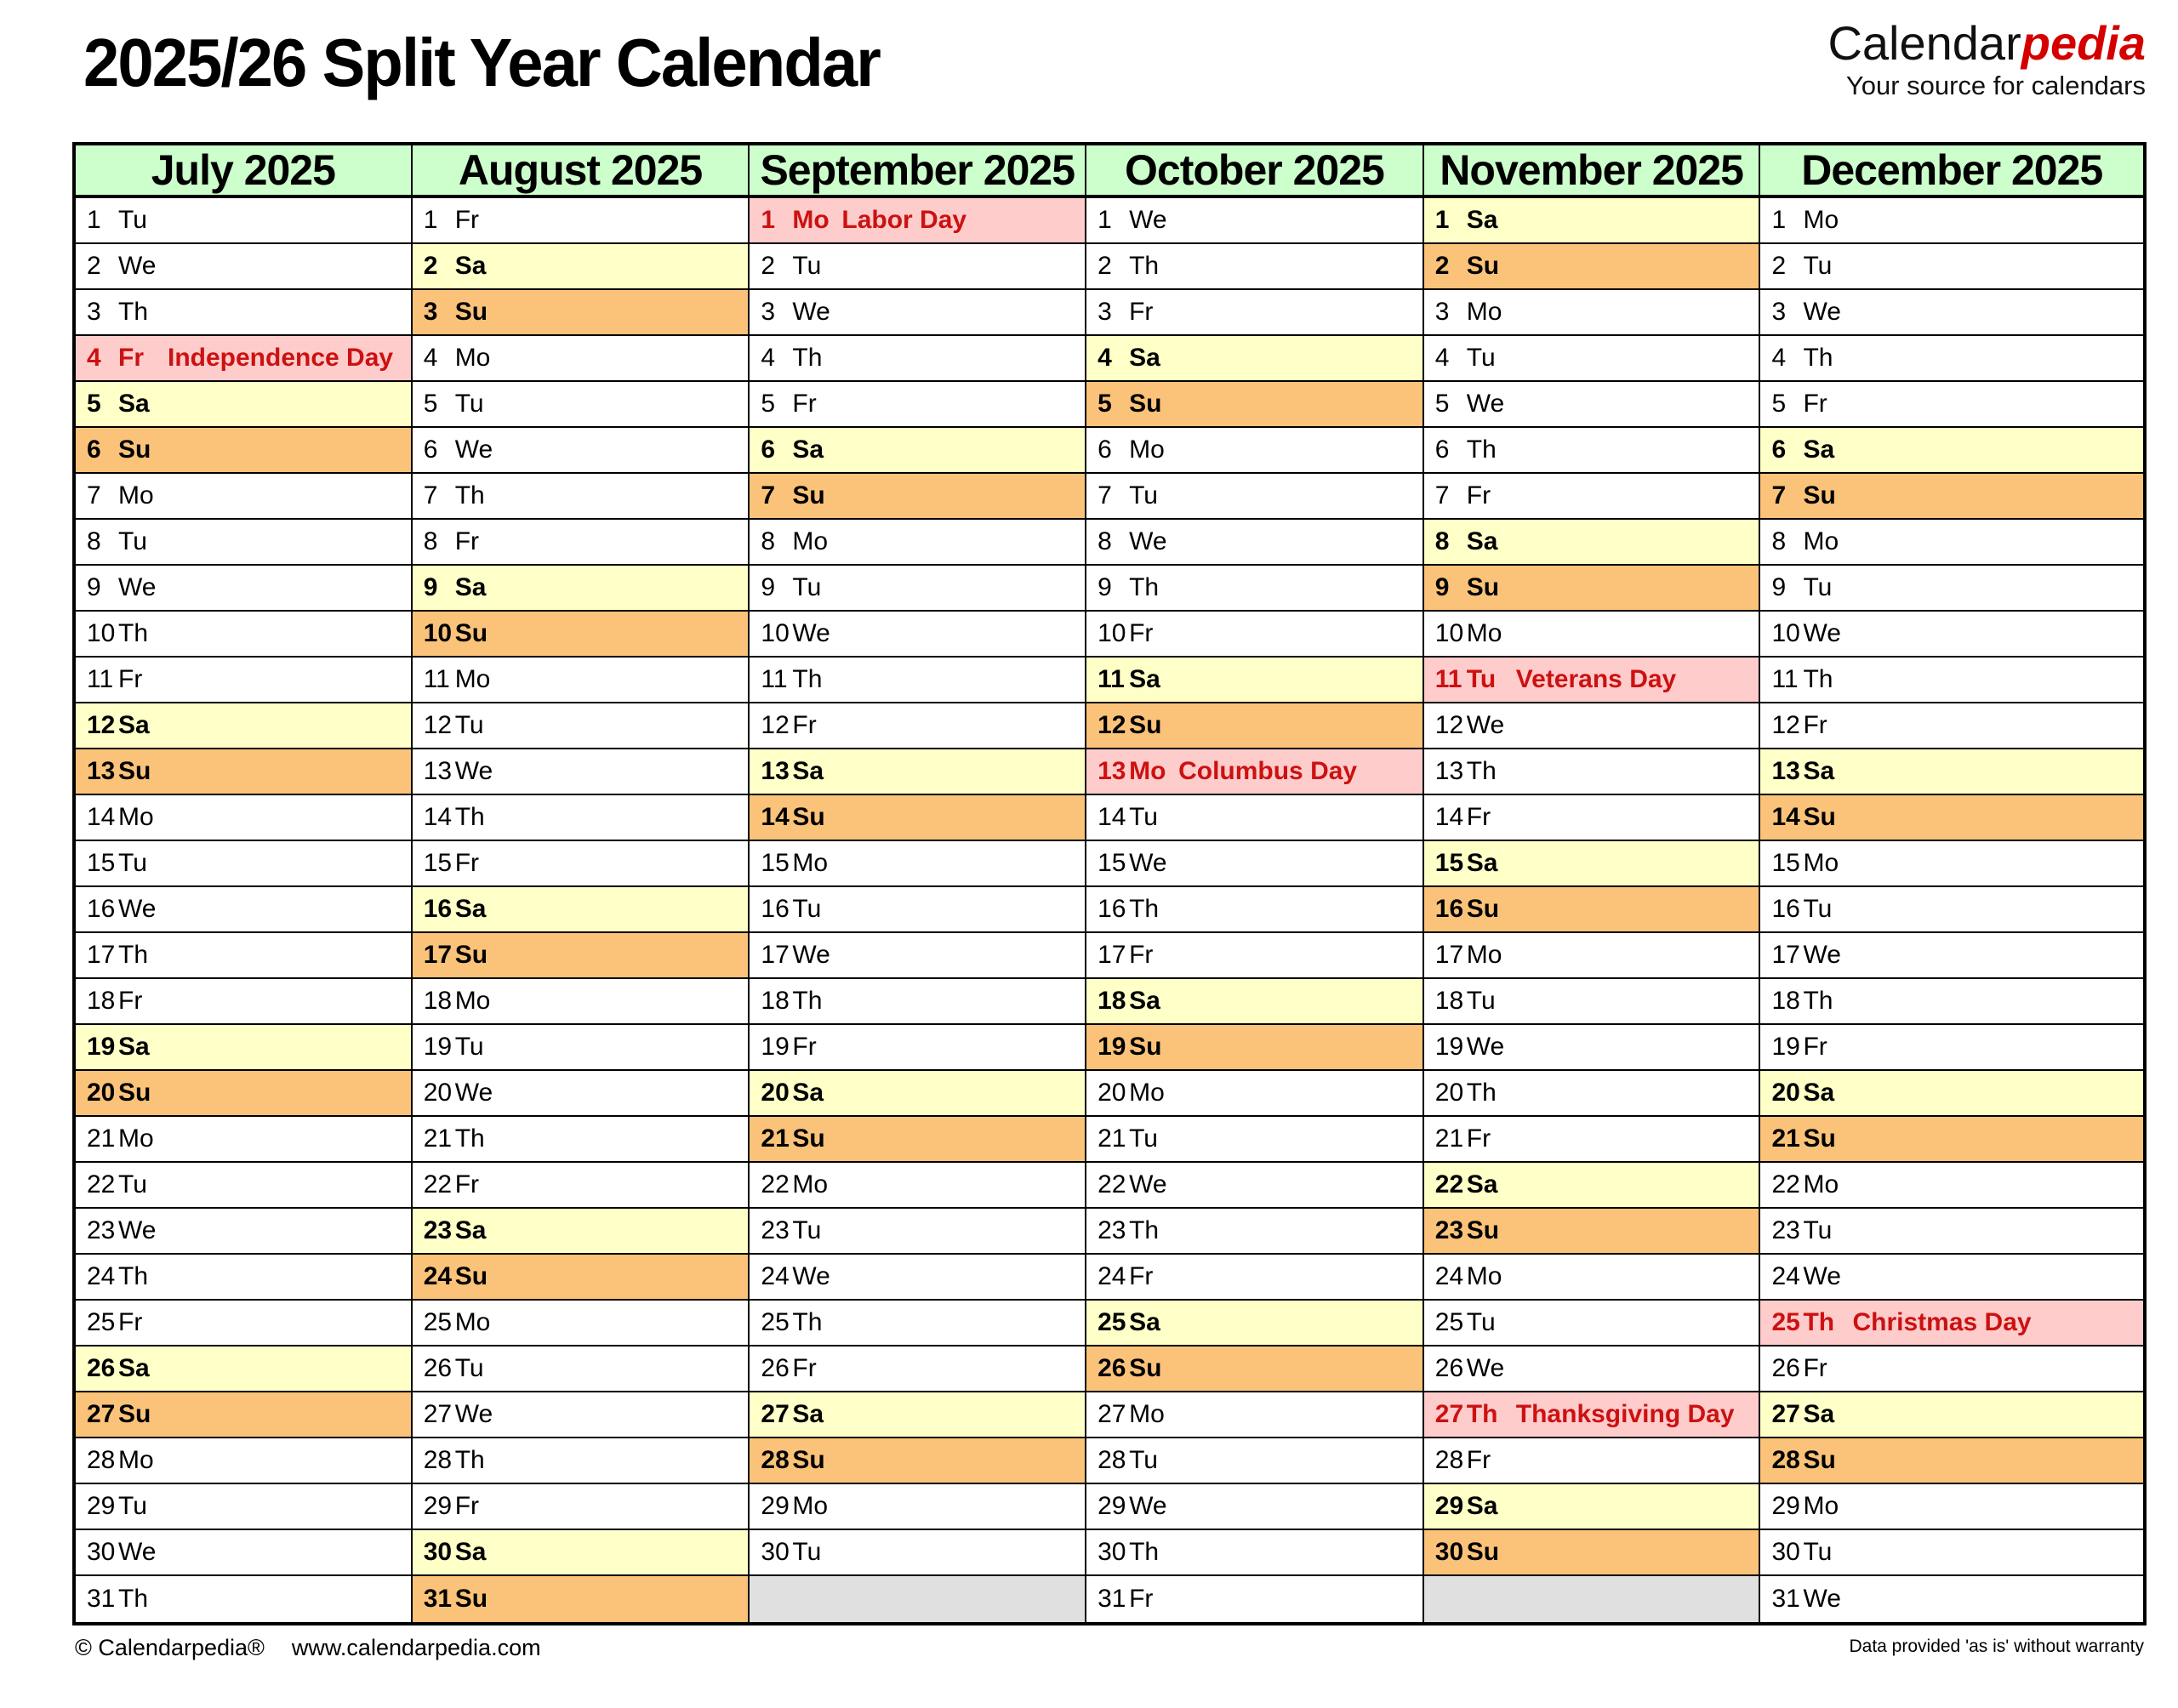  I want to click on day-cell: 10 We, so click(918, 635).